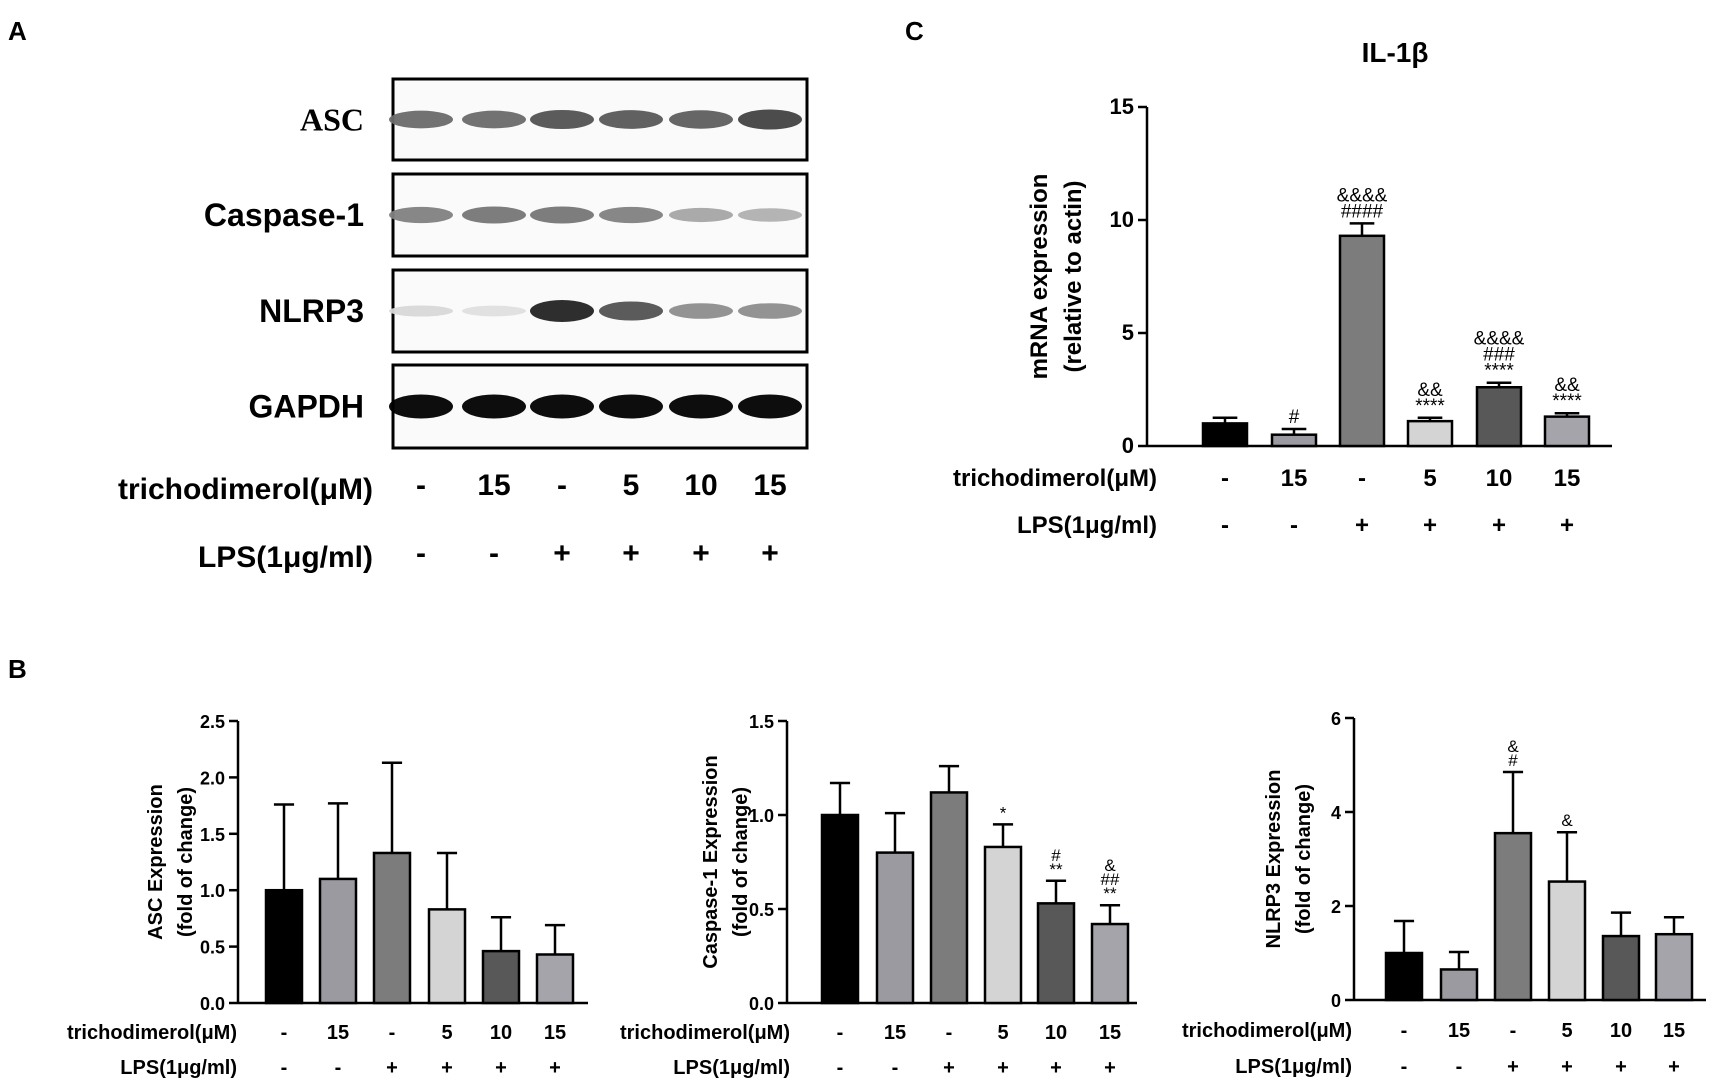 The image size is (1712, 1087). What do you see at coordinates (769, 485) in the screenshot?
I see `blot-trichodimerol-value: 15` at bounding box center [769, 485].